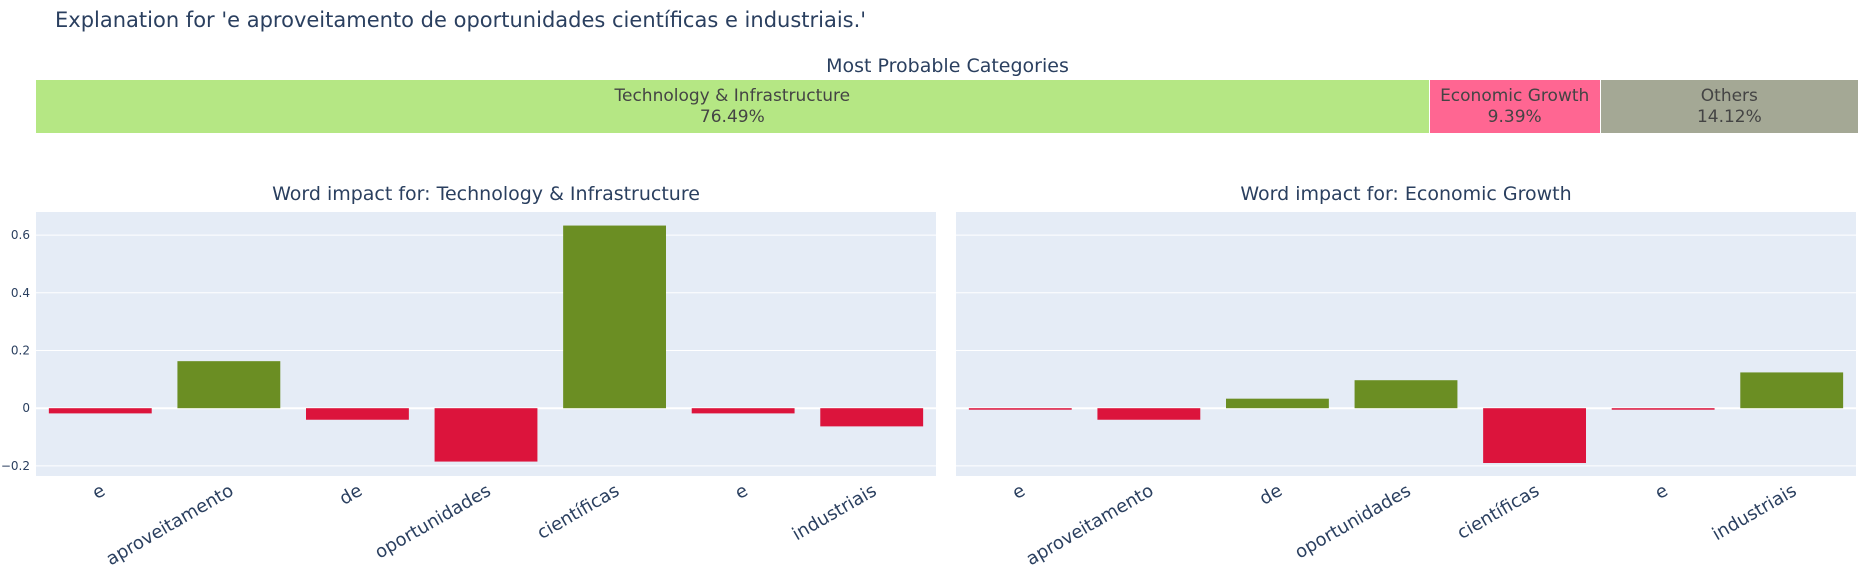 The image size is (1865, 577). I want to click on prob-segment-percent: 14.12%, so click(1729, 116).